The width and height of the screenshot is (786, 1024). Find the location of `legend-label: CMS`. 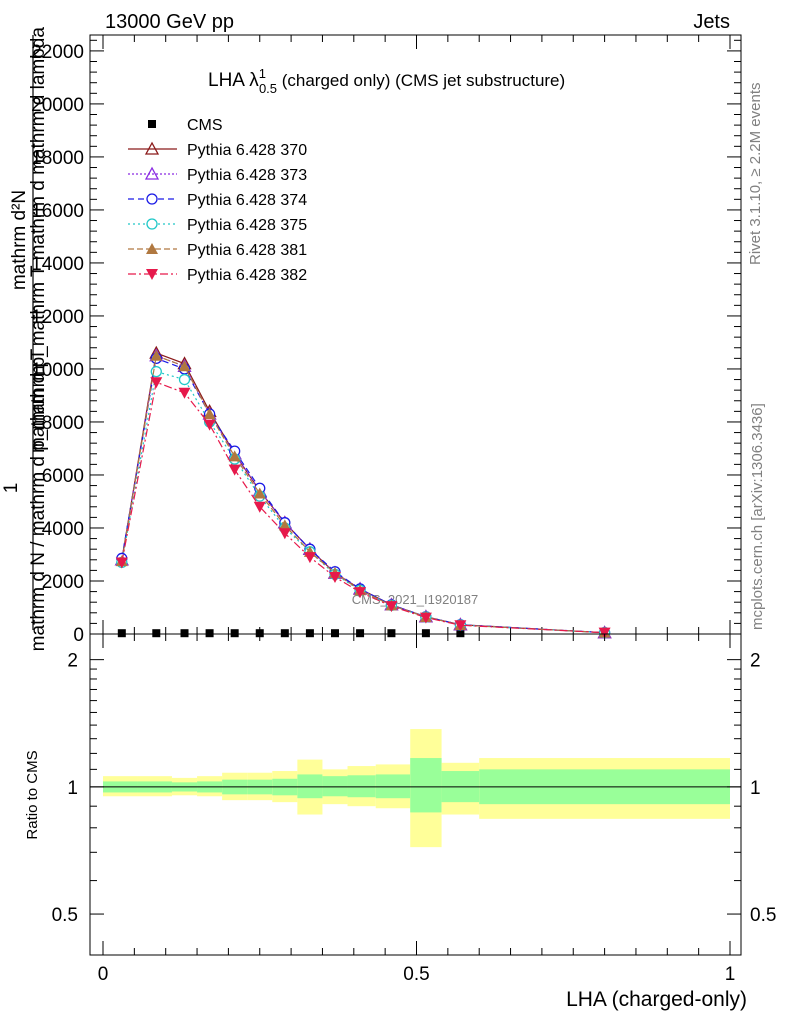

legend-label: CMS is located at coordinates (205, 125).